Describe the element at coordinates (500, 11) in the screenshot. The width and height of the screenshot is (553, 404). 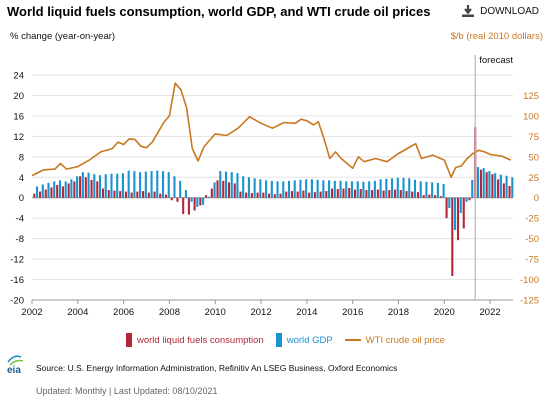
I see `download-button: DOWNLOAD` at that location.